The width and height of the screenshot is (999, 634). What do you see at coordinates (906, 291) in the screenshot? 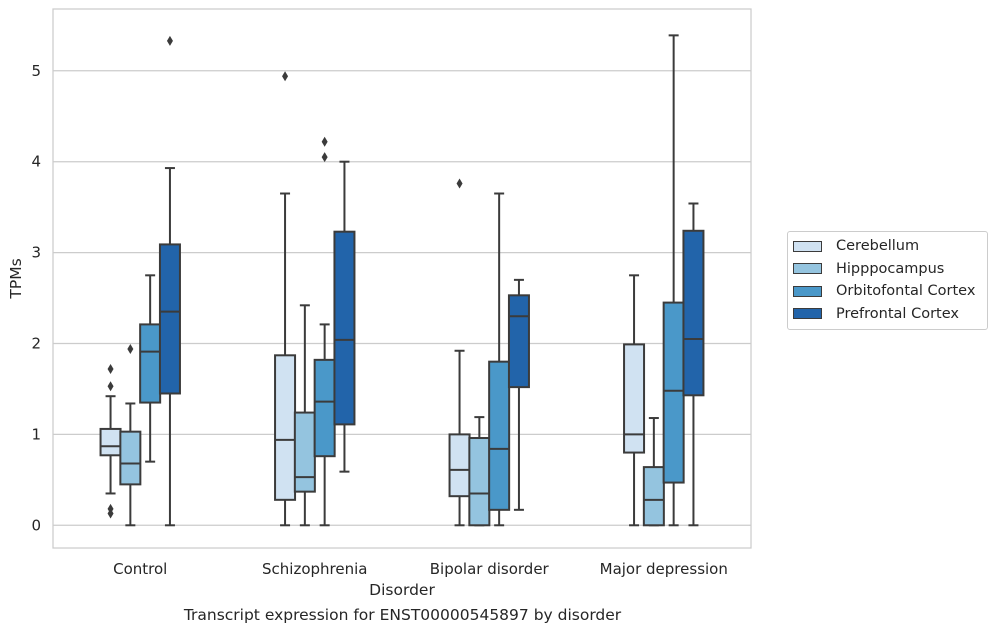
I see `legend-label-orbitofrontal: Orbitofontal Cortex` at bounding box center [906, 291].